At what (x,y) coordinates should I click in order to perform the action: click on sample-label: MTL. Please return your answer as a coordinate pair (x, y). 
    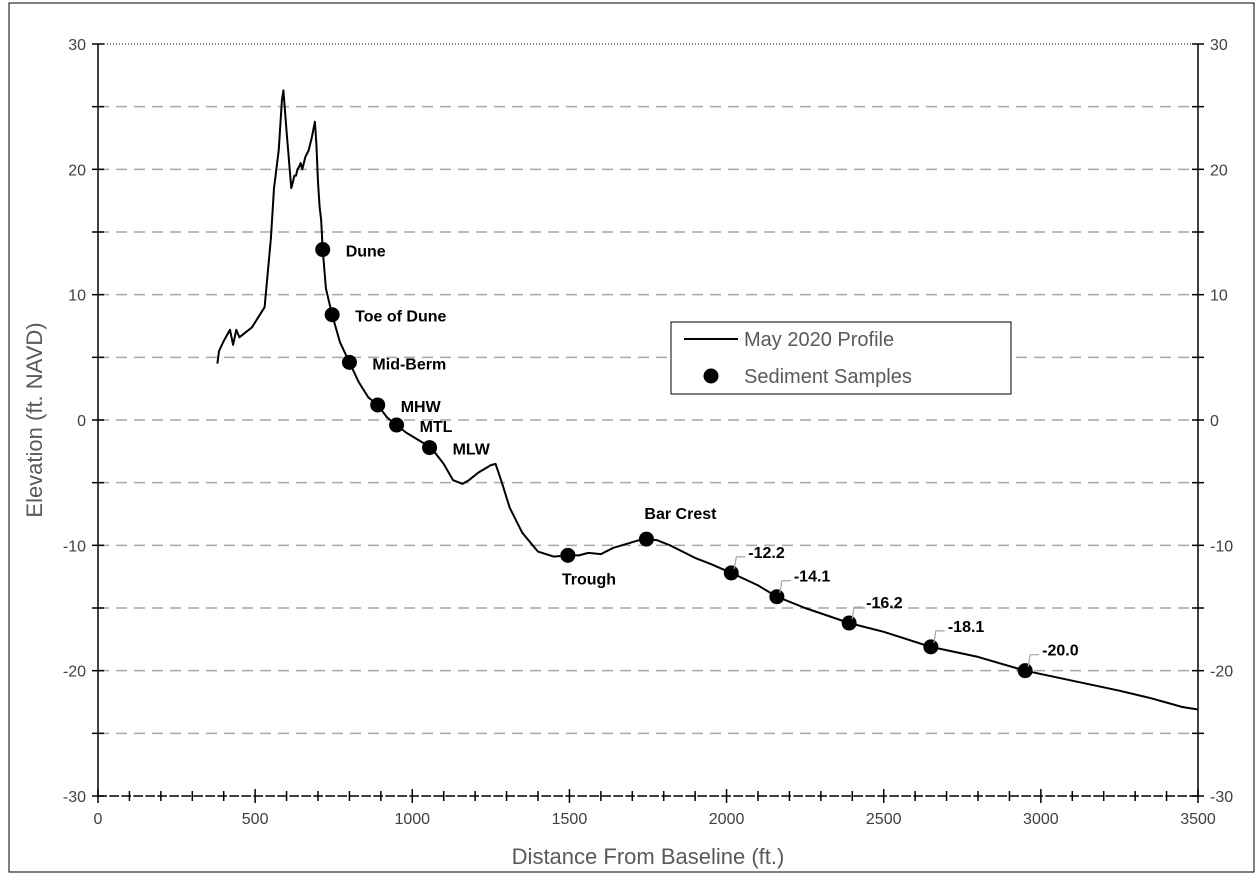
    Looking at the image, I should click on (436, 427).